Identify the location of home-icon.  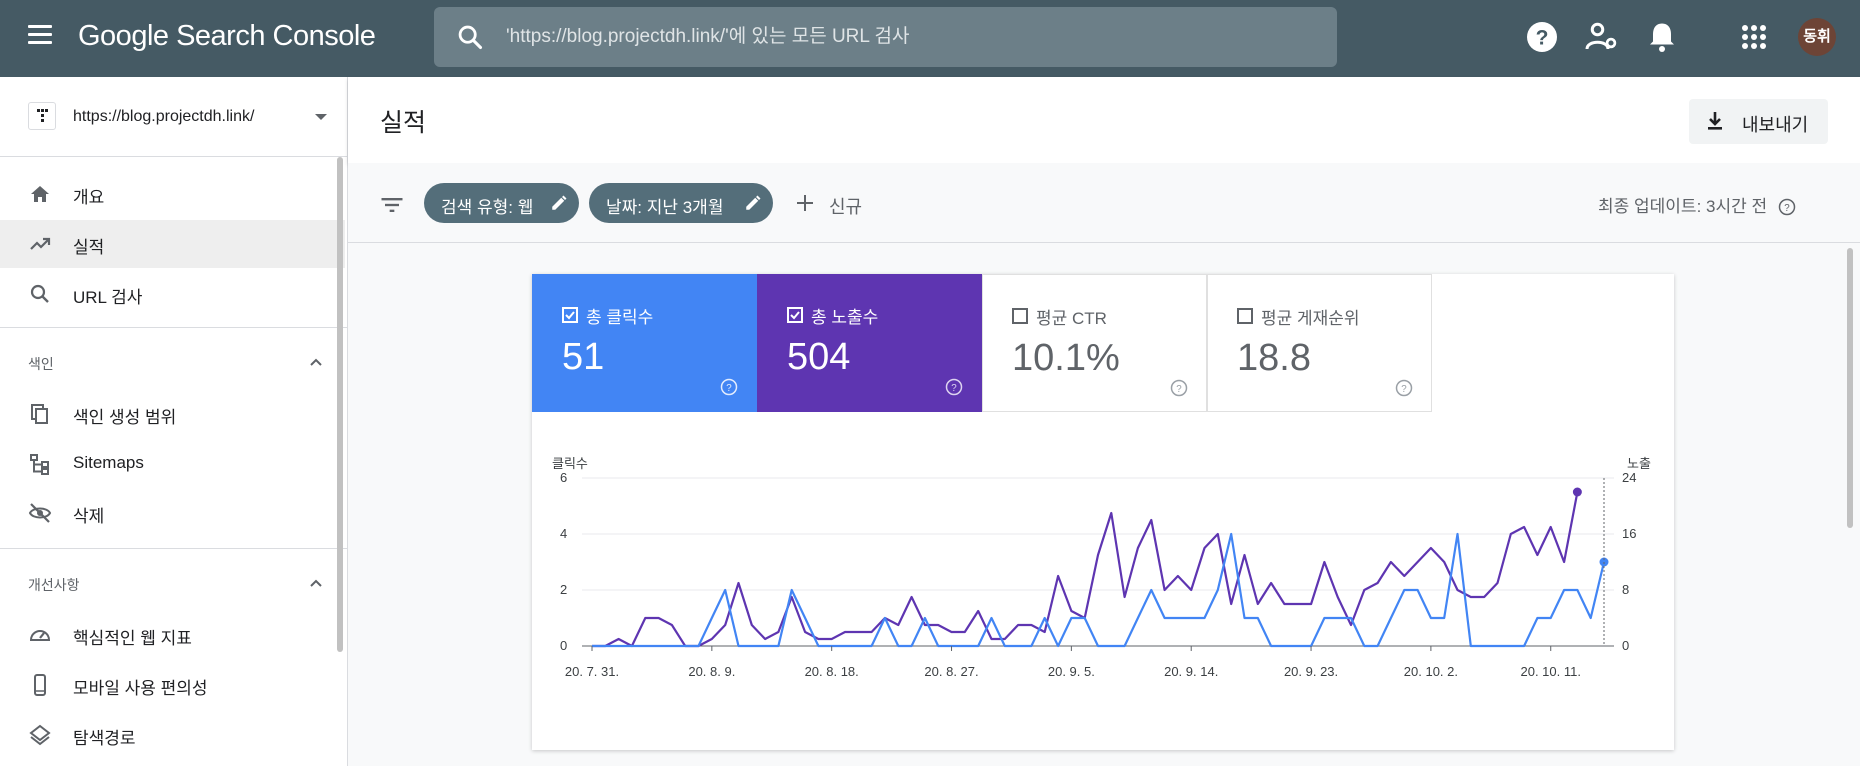
(40, 194).